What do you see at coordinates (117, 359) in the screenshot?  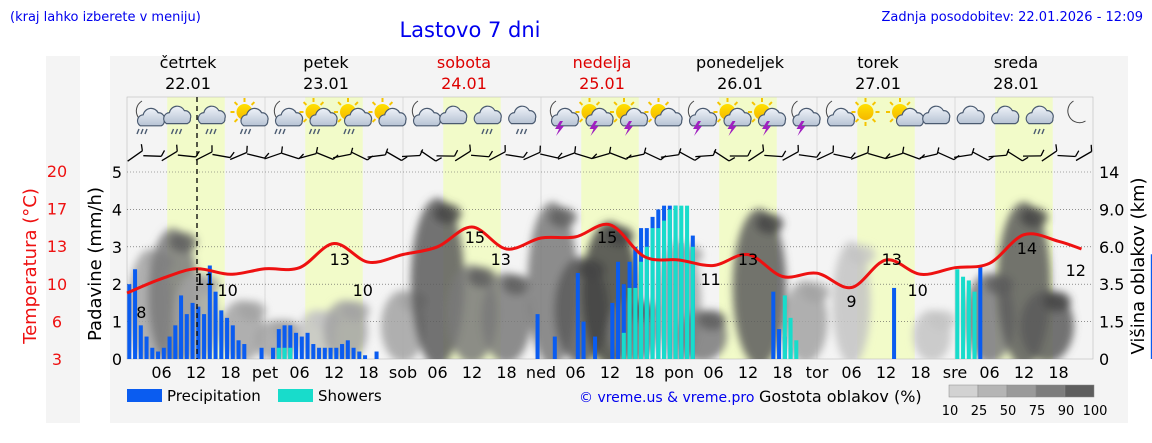 I see `precip-tick-label: 0` at bounding box center [117, 359].